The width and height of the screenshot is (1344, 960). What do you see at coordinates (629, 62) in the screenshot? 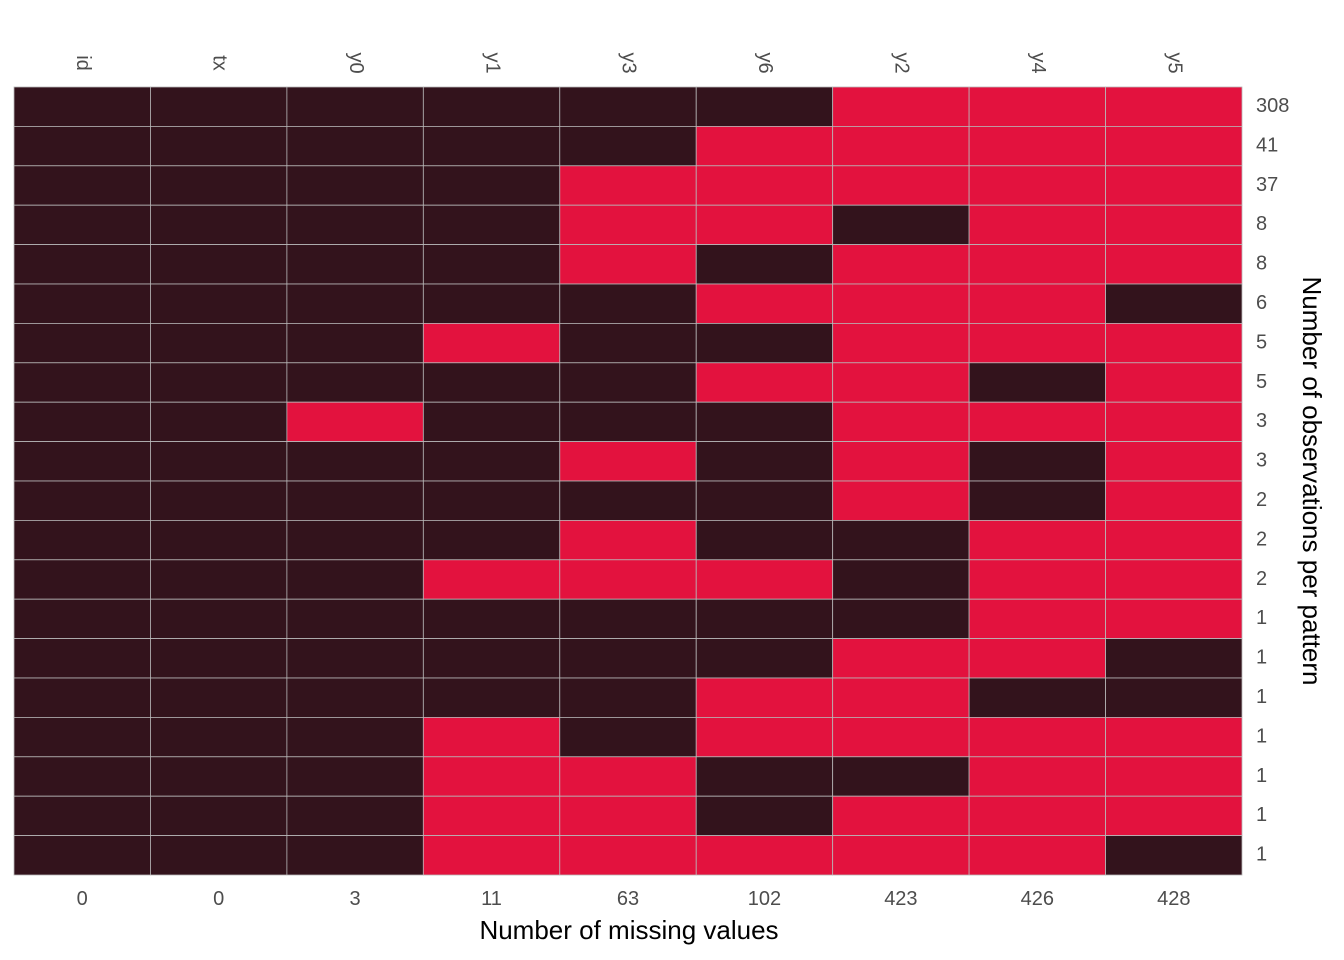
I see `variable-label: y3` at bounding box center [629, 62].